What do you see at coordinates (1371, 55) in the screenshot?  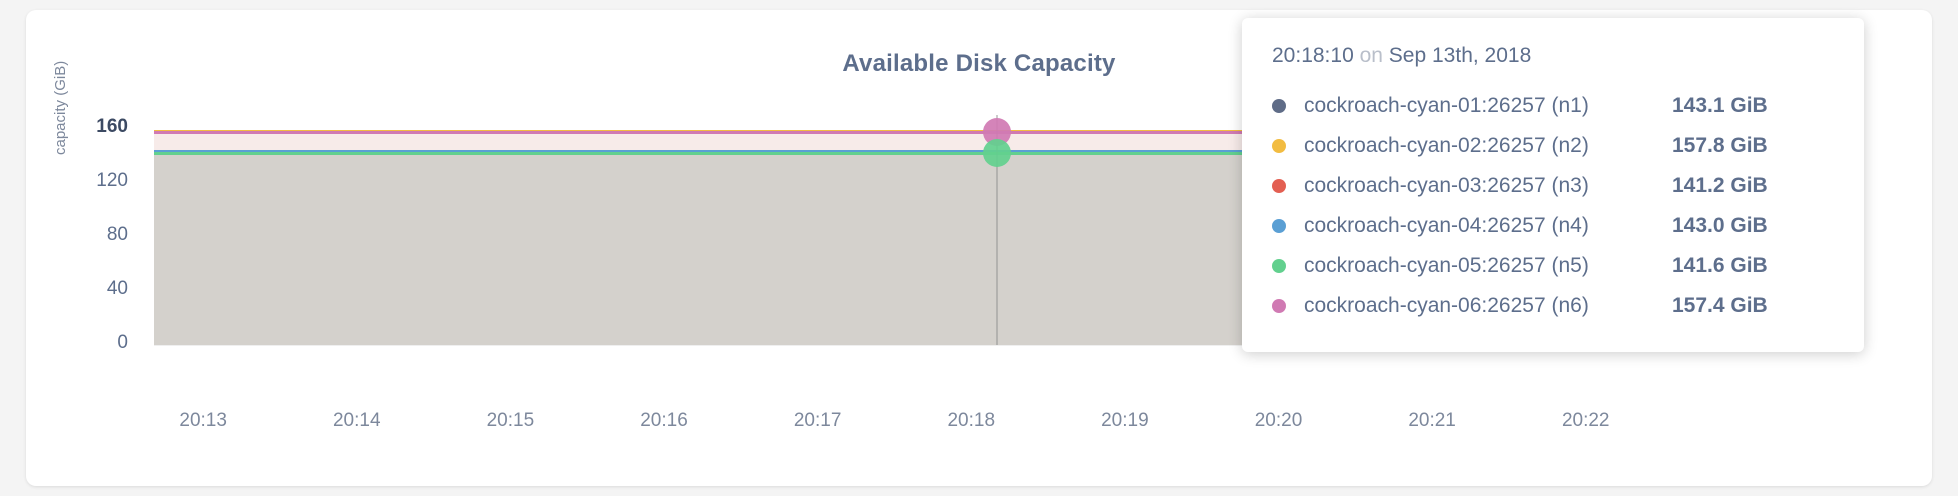 I see `tooltip-on-word: on` at bounding box center [1371, 55].